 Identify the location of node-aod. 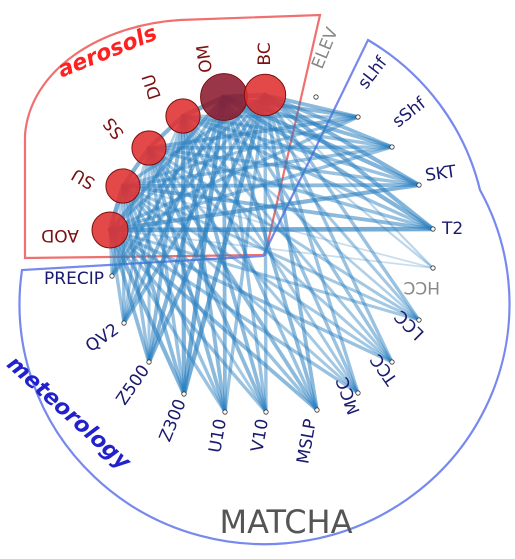
(110, 230).